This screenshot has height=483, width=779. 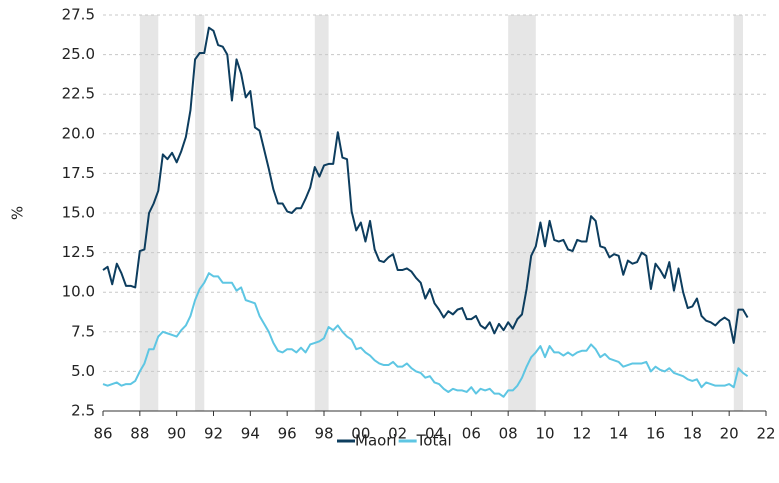 I want to click on x-tick-label: 00, so click(x=360, y=434).